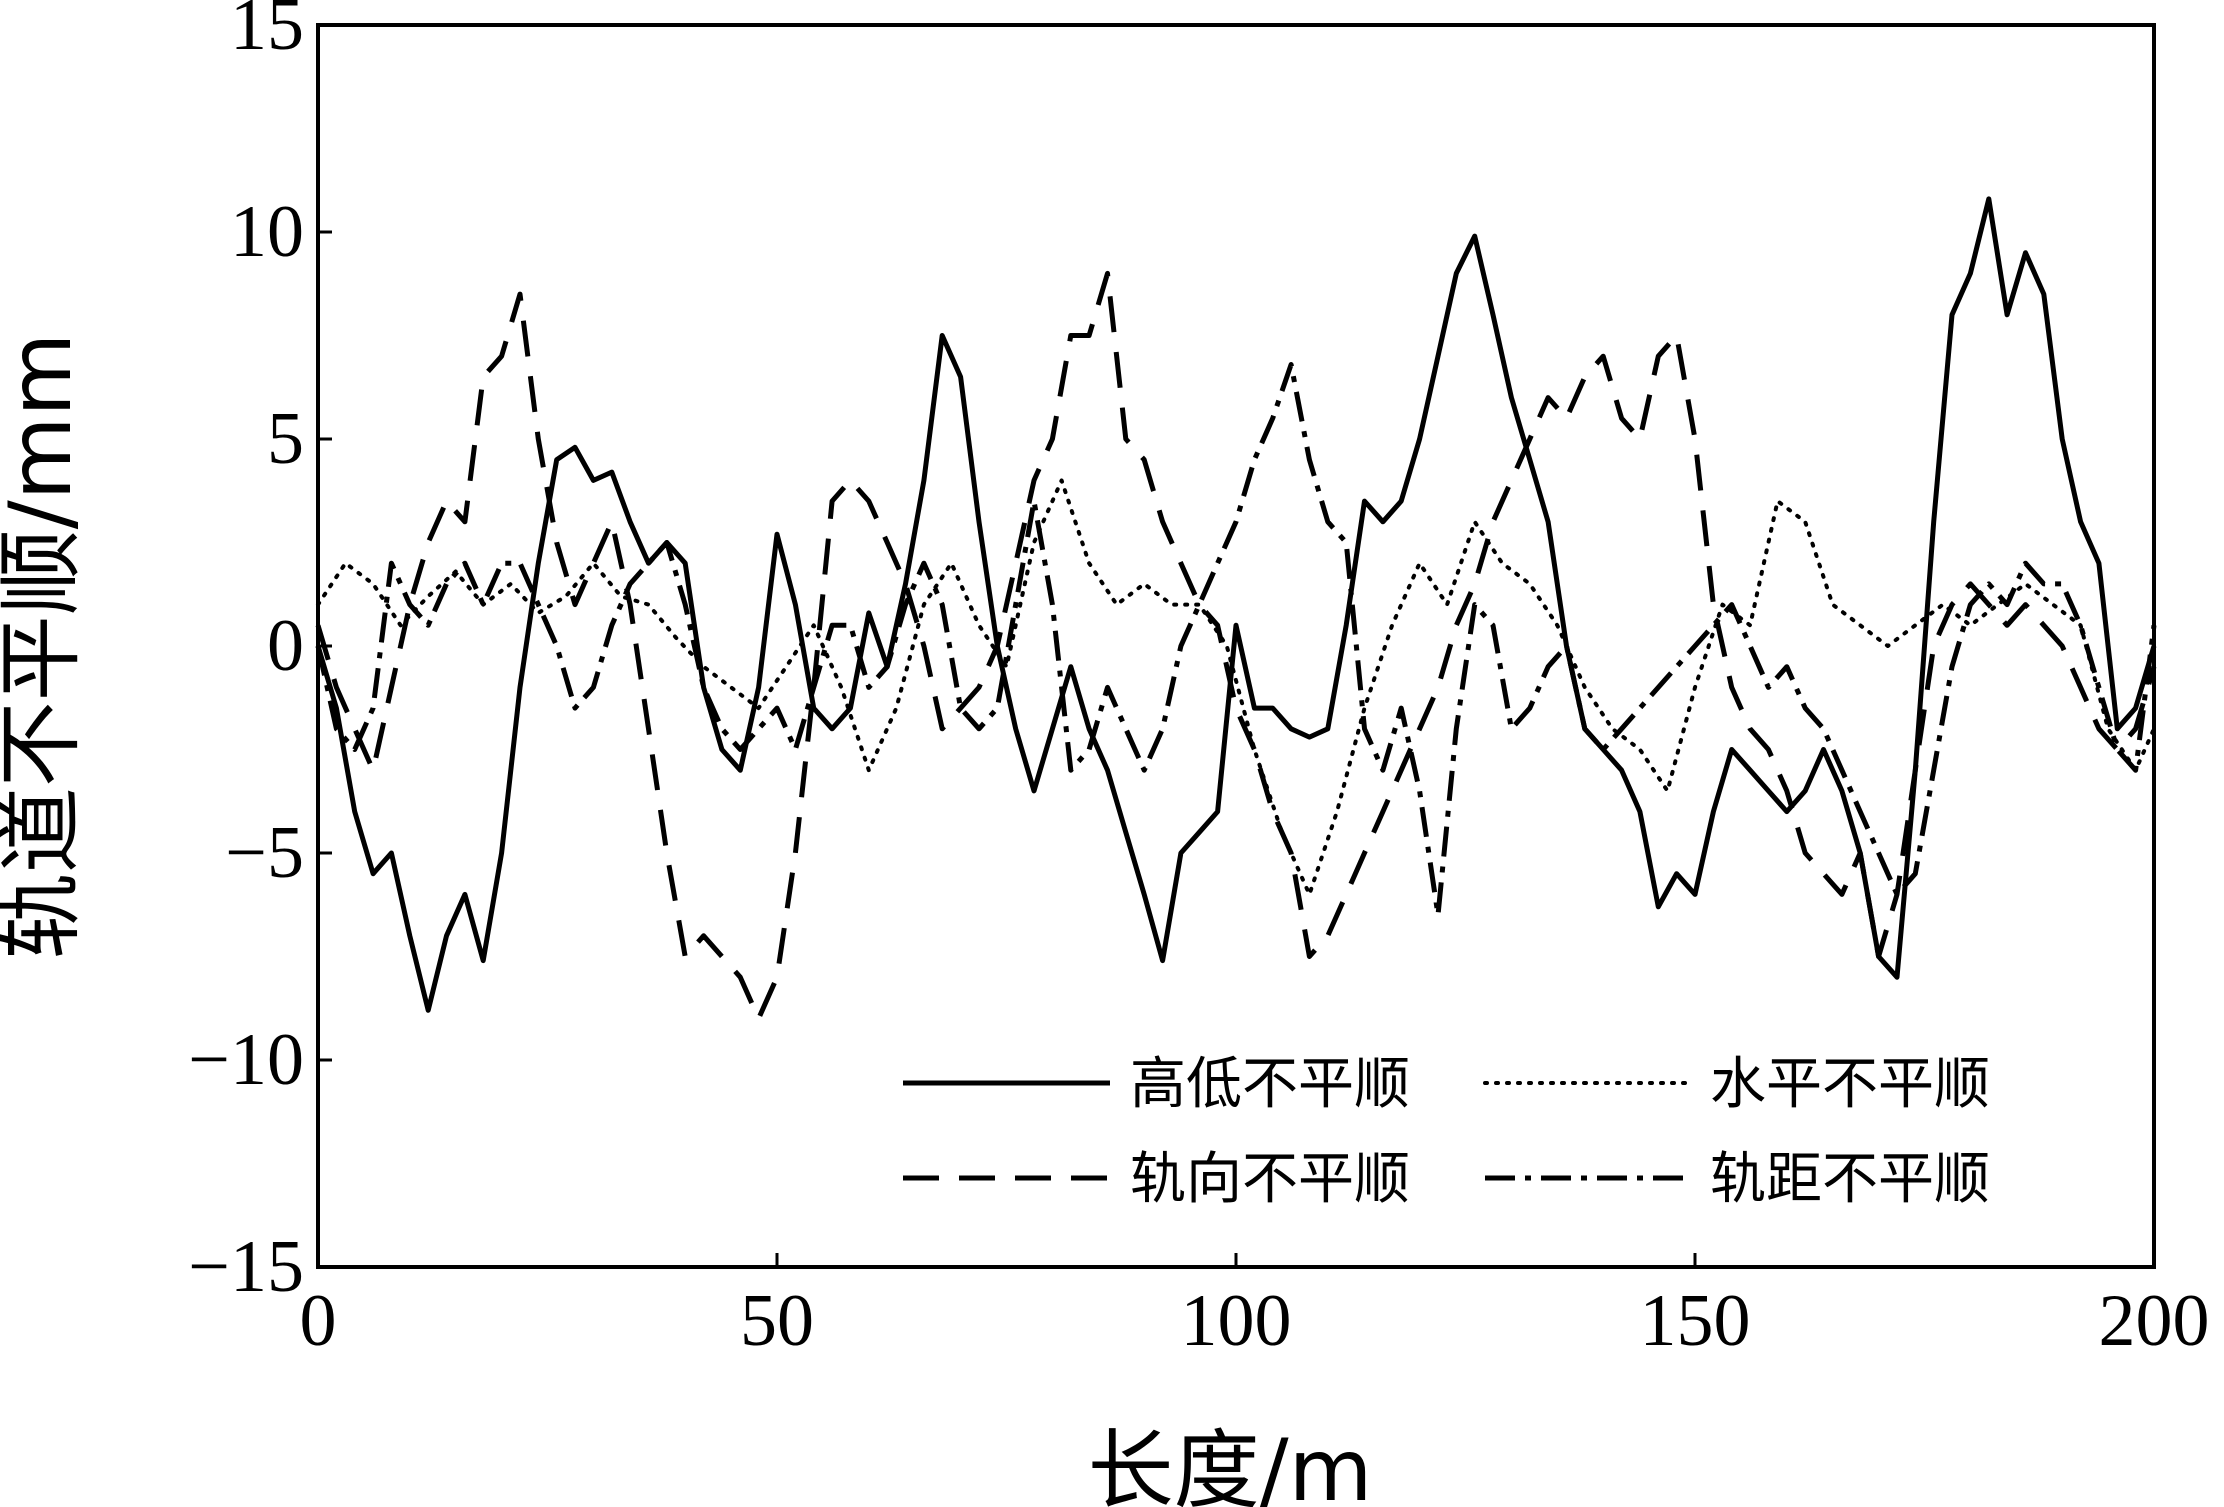 Image resolution: width=2224 pixels, height=1507 pixels. Describe the element at coordinates (318, 1321) in the screenshot. I see `x-tick-label: 0` at that location.